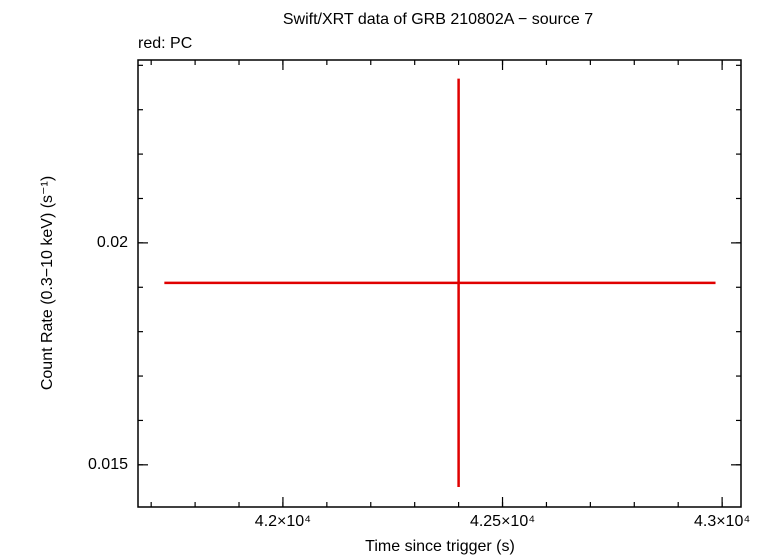 The width and height of the screenshot is (770, 558). I want to click on x-axis-label: Time since trigger (s), so click(440, 546).